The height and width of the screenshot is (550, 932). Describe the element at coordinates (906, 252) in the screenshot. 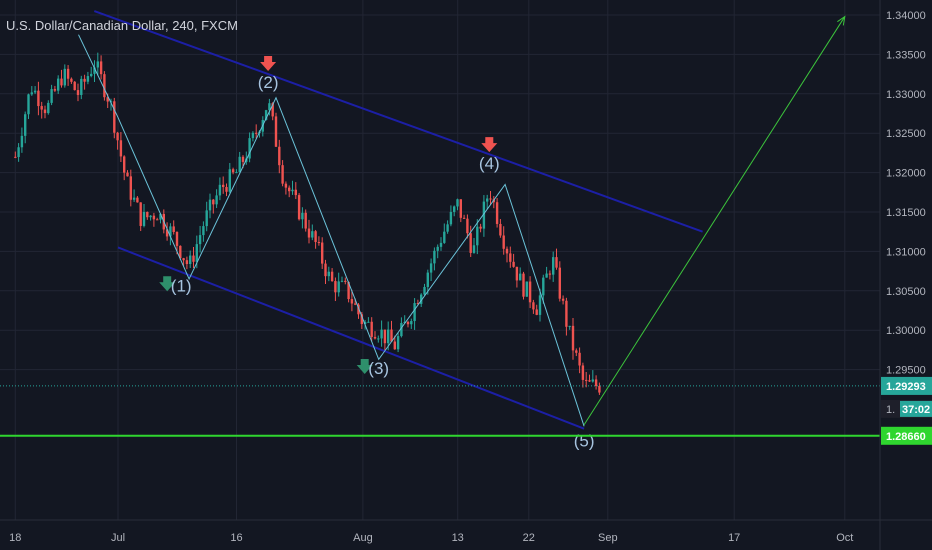

I see `y-tick-label: 1.31000` at that location.